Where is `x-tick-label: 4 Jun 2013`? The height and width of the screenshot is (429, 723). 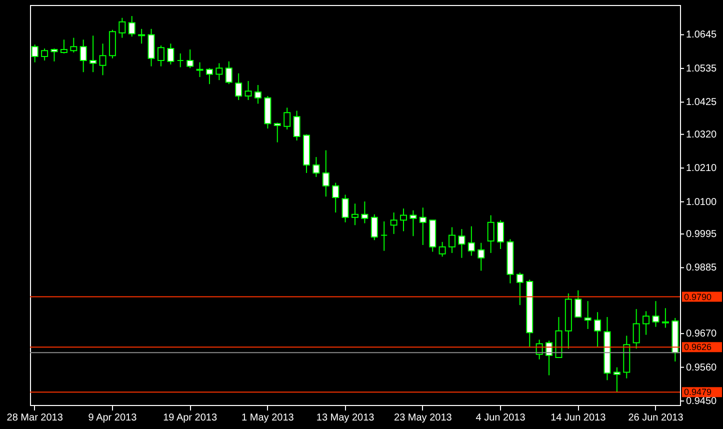 x-tick-label: 4 Jun 2013 is located at coordinates (501, 418).